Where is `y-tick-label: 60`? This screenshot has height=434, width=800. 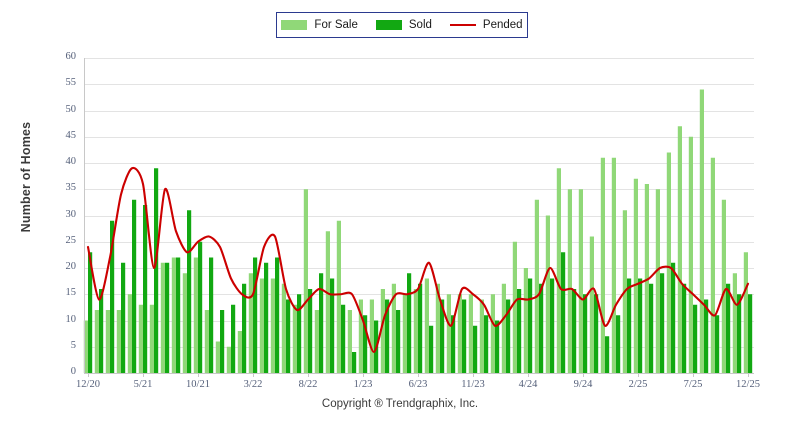 y-tick-label: 60 is located at coordinates (71, 56).